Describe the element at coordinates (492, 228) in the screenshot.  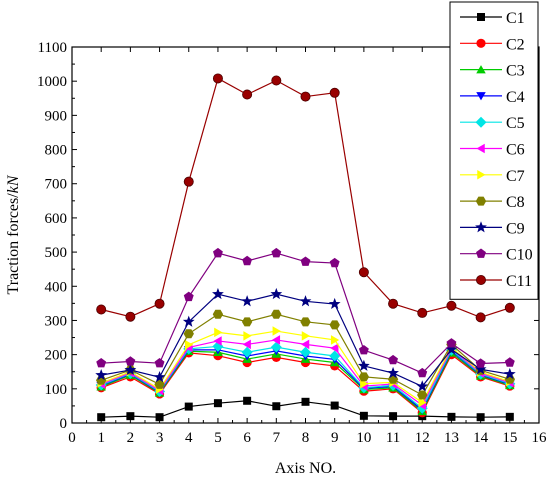
I see `legend-item: C9` at that location.